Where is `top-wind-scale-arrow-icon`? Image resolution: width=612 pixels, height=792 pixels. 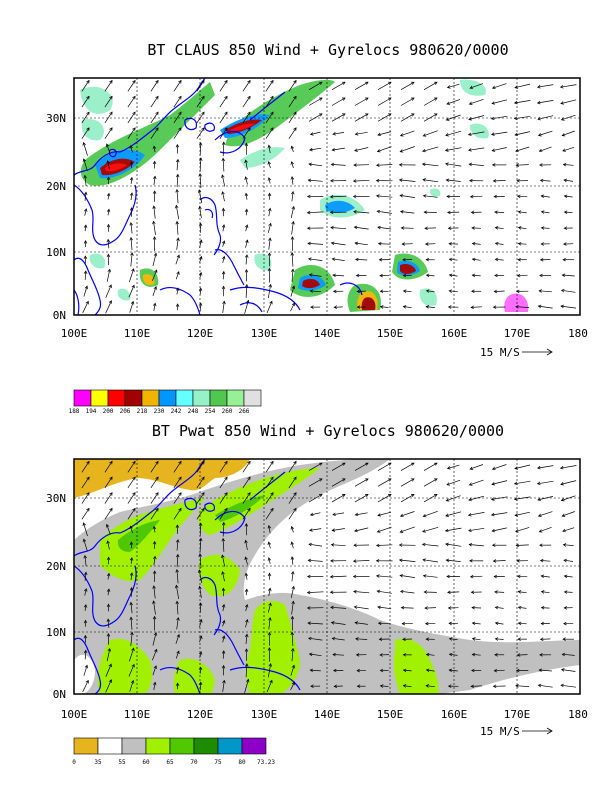
top-wind-scale-arrow-icon is located at coordinates (537, 352).